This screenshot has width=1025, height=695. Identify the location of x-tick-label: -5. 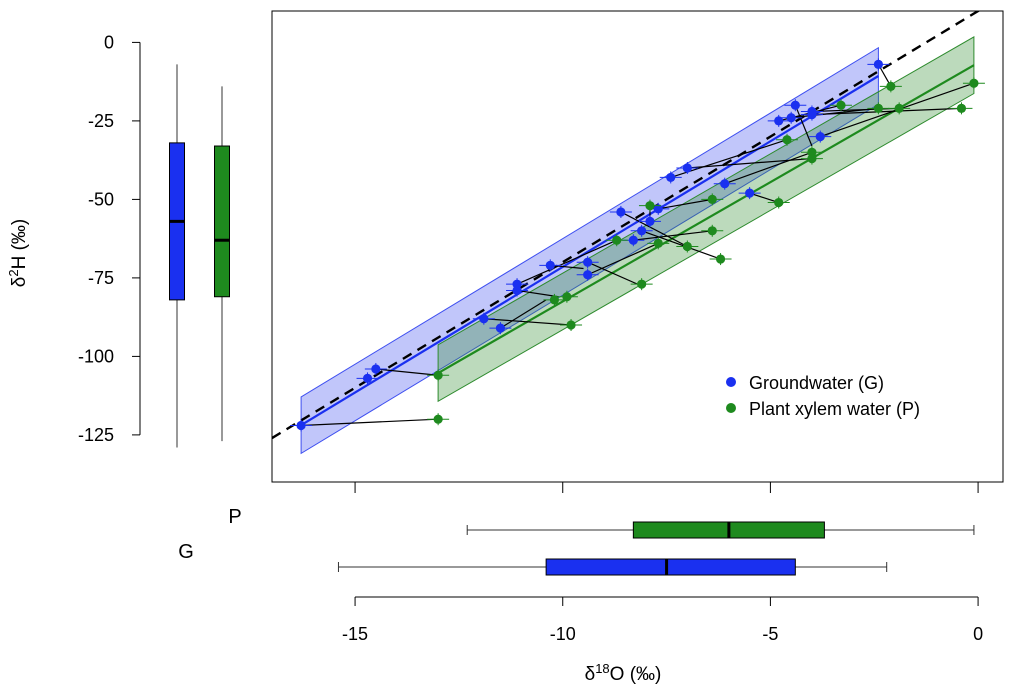
(770, 634).